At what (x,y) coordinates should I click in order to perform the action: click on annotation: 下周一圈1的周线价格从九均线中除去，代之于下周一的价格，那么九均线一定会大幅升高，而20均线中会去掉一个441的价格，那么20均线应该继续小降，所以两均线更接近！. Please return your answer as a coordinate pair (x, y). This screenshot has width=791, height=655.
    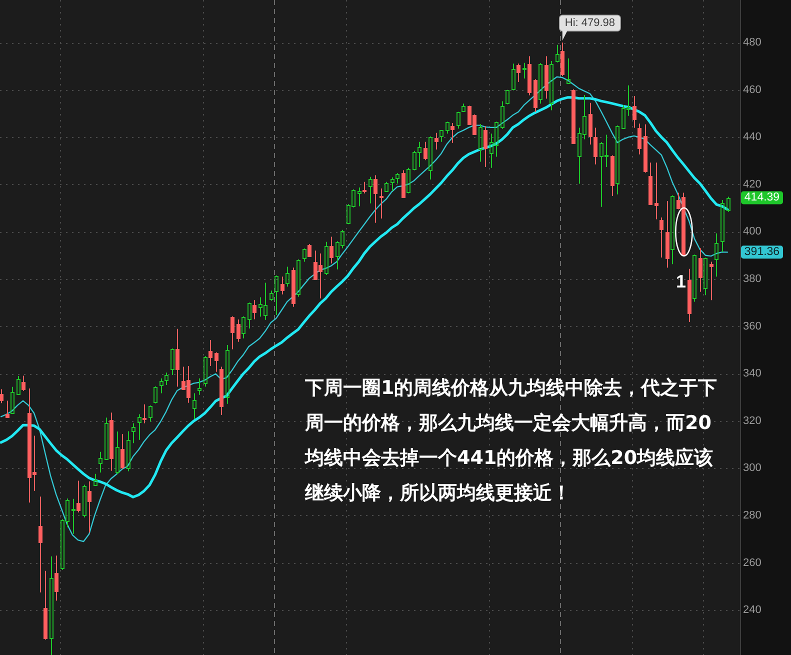
    Looking at the image, I should click on (511, 440).